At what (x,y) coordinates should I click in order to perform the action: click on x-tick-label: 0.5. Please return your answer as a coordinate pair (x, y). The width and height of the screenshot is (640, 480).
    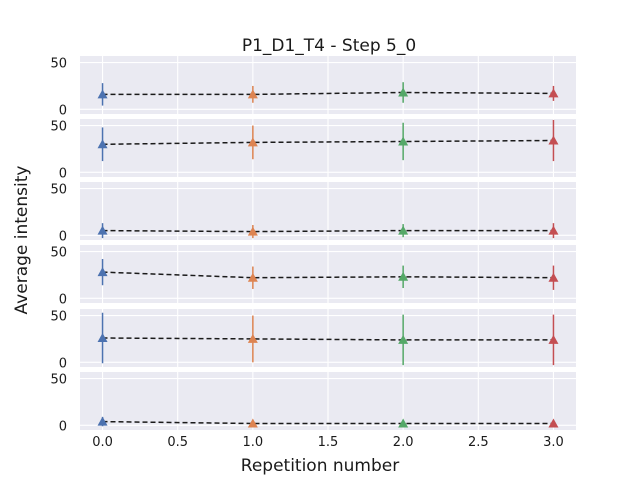
    Looking at the image, I should click on (177, 442).